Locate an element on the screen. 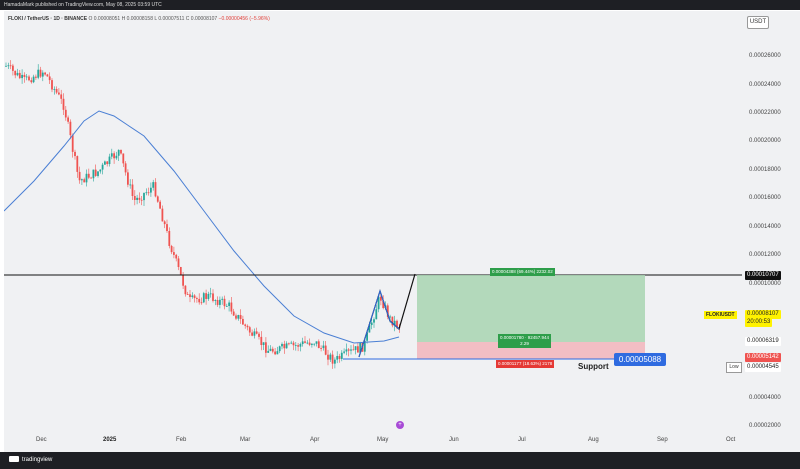 The width and height of the screenshot is (800, 469). time-label: Dec is located at coordinates (41, 440).